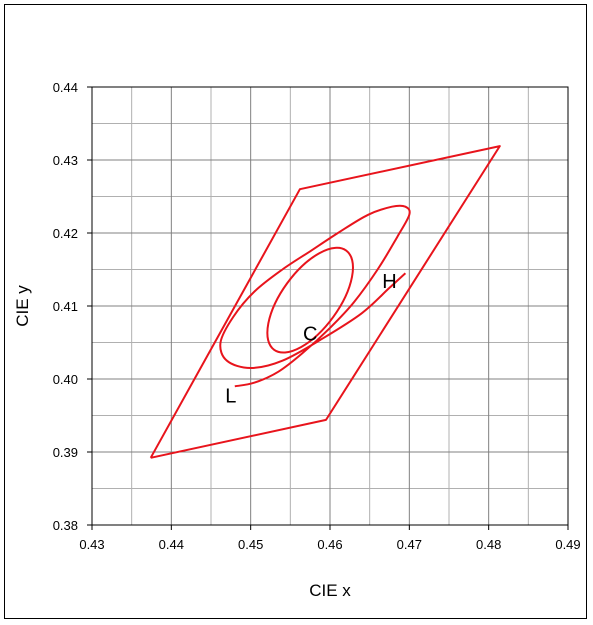  What do you see at coordinates (250, 544) in the screenshot?
I see `x-tick-label: 0.45` at bounding box center [250, 544].